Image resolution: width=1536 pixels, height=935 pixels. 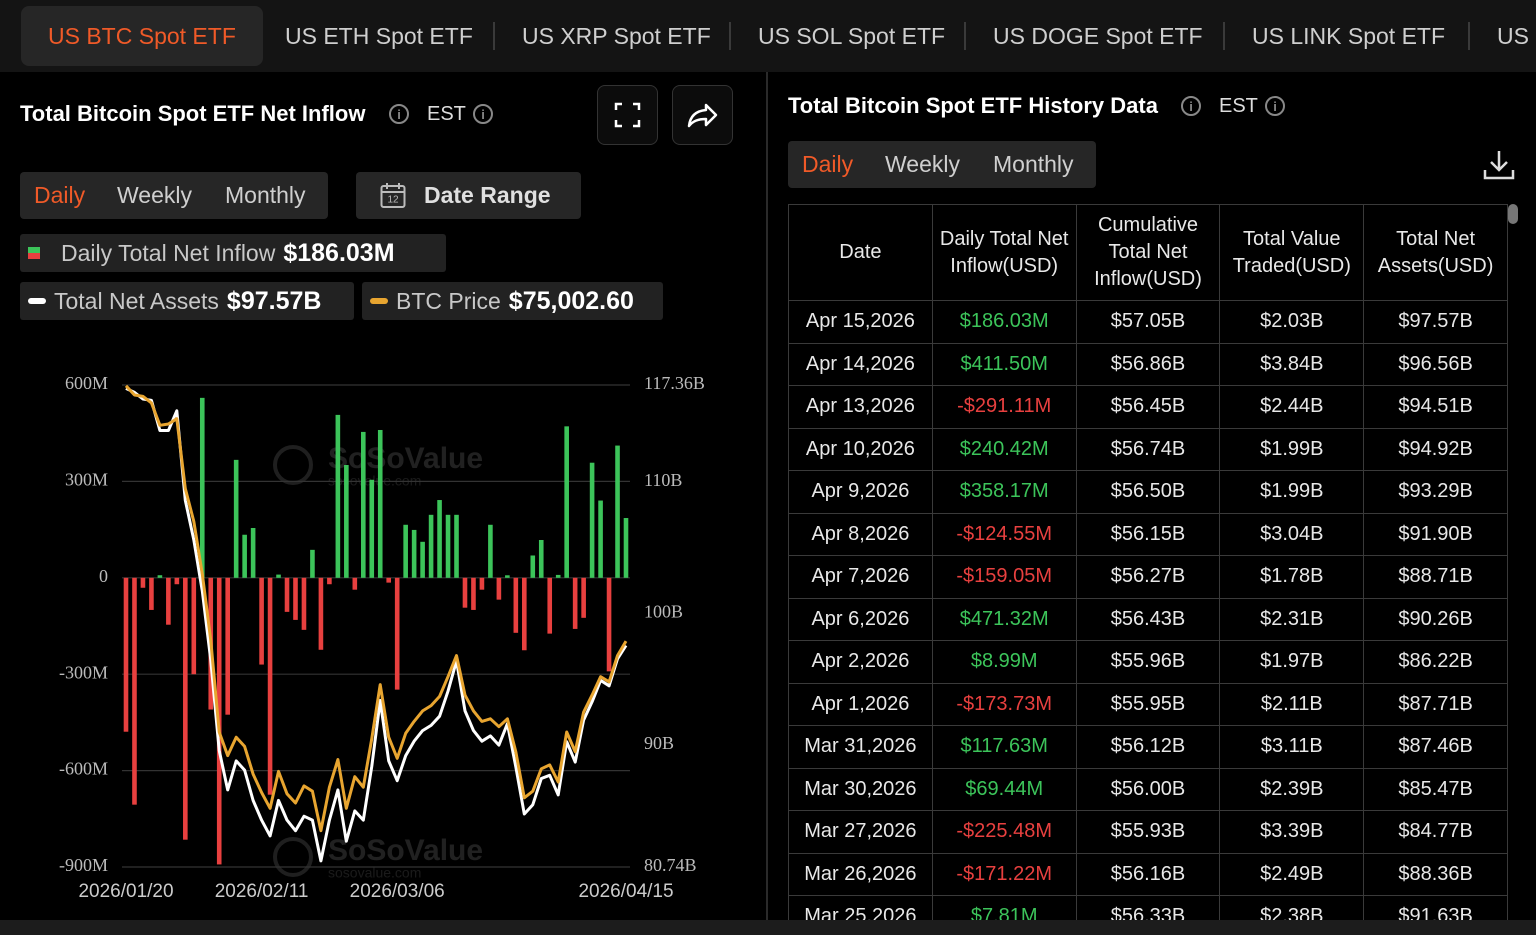 I want to click on table-cell: -$171.22M, so click(x=1004, y=874).